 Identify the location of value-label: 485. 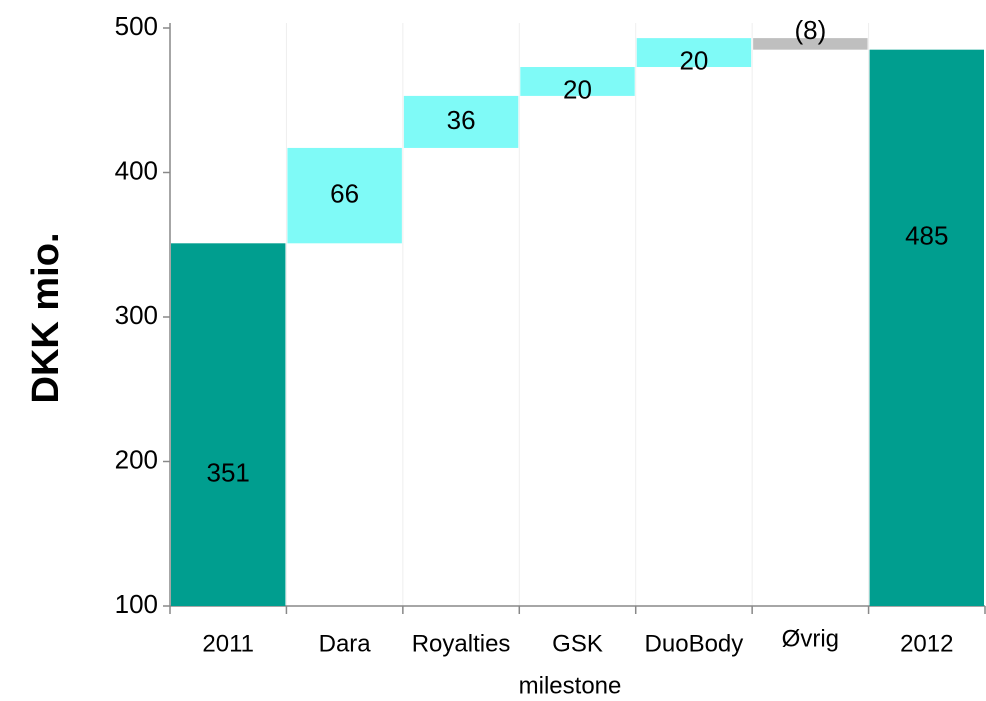
(926, 236).